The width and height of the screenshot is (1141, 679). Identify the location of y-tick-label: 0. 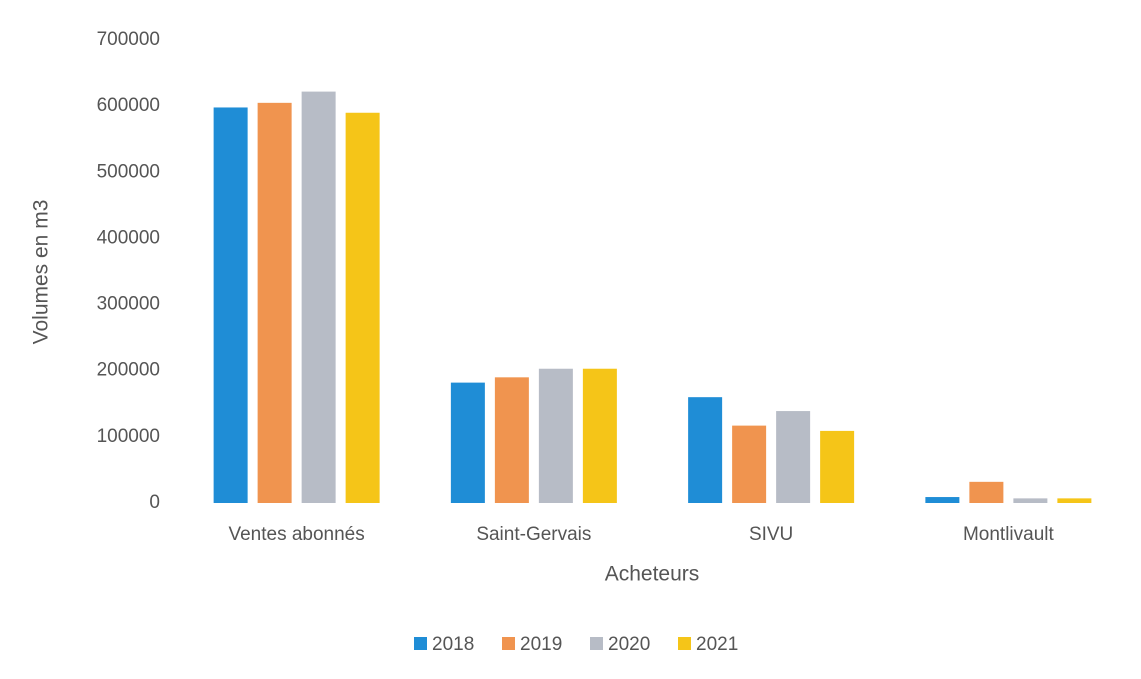
(154, 502).